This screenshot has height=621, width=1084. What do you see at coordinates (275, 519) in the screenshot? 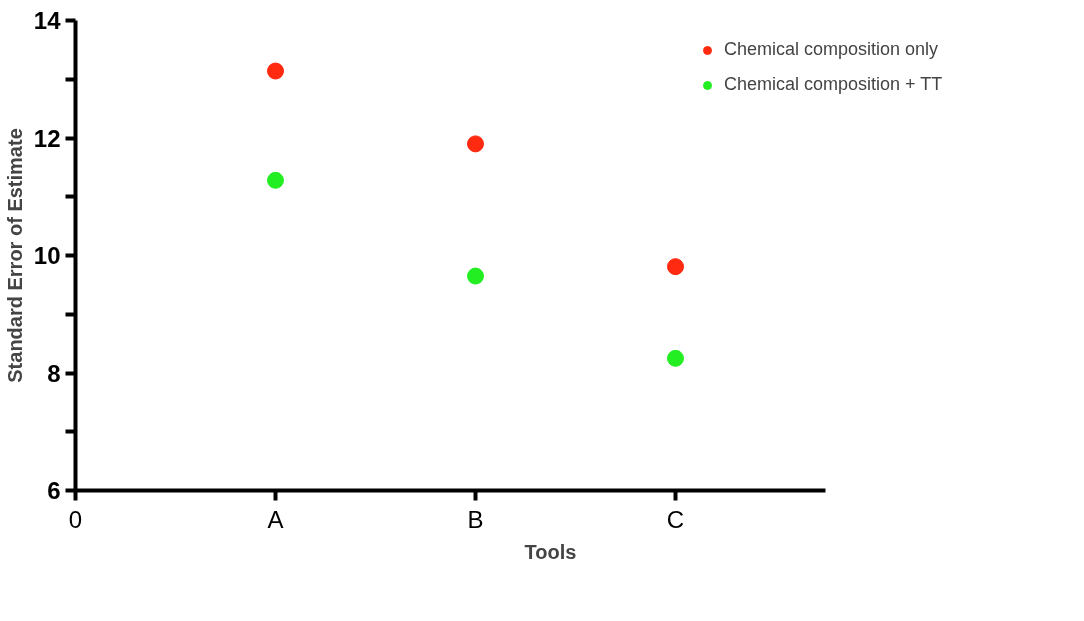
I see `x-tick-label: A` at bounding box center [275, 519].